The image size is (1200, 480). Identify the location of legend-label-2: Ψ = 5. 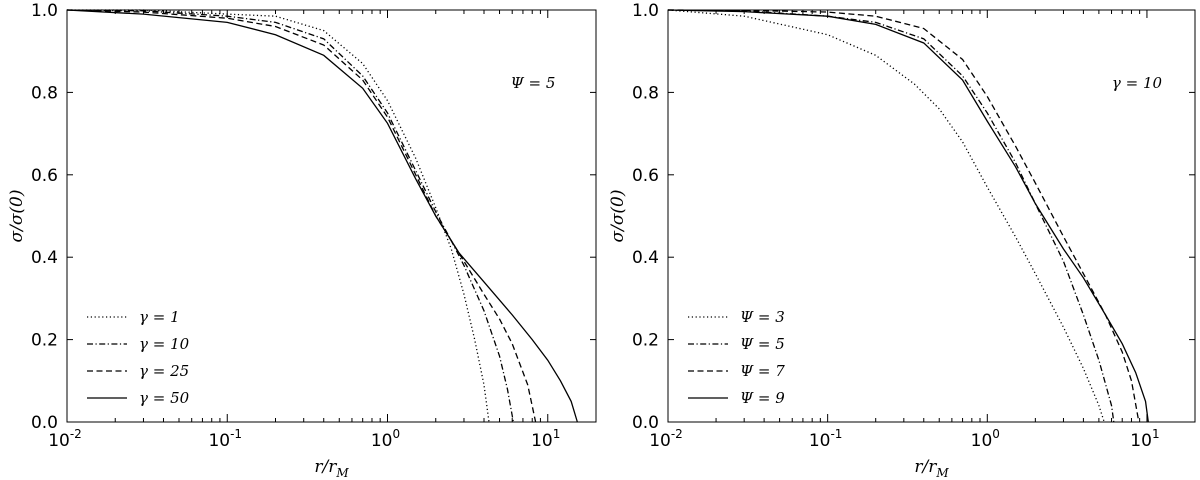
(762, 344).